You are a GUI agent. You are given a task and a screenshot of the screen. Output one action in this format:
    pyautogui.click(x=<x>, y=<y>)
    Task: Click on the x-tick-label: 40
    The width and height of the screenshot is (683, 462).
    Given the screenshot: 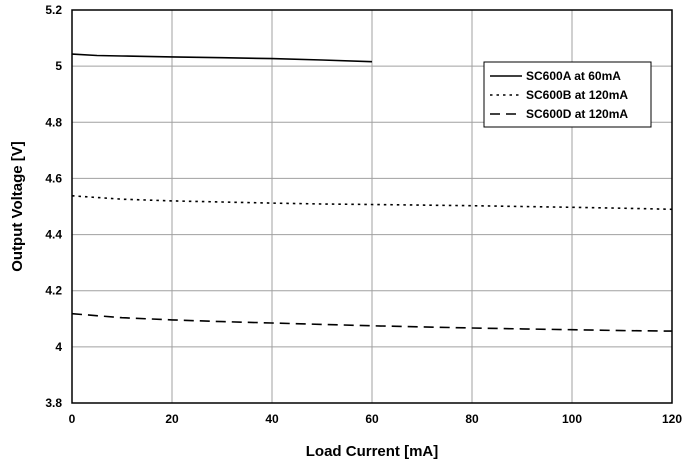 What is the action you would take?
    pyautogui.click(x=272, y=419)
    